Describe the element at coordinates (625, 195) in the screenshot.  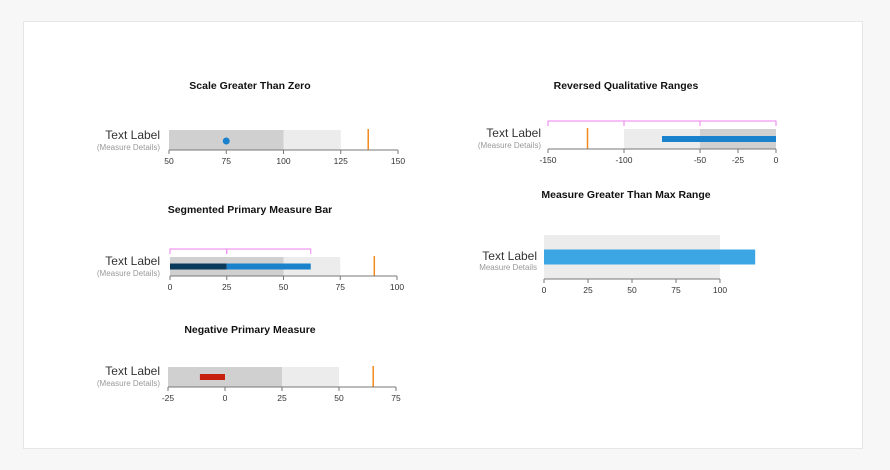
I see `chart-title: Measure Greater Than Max Range` at that location.